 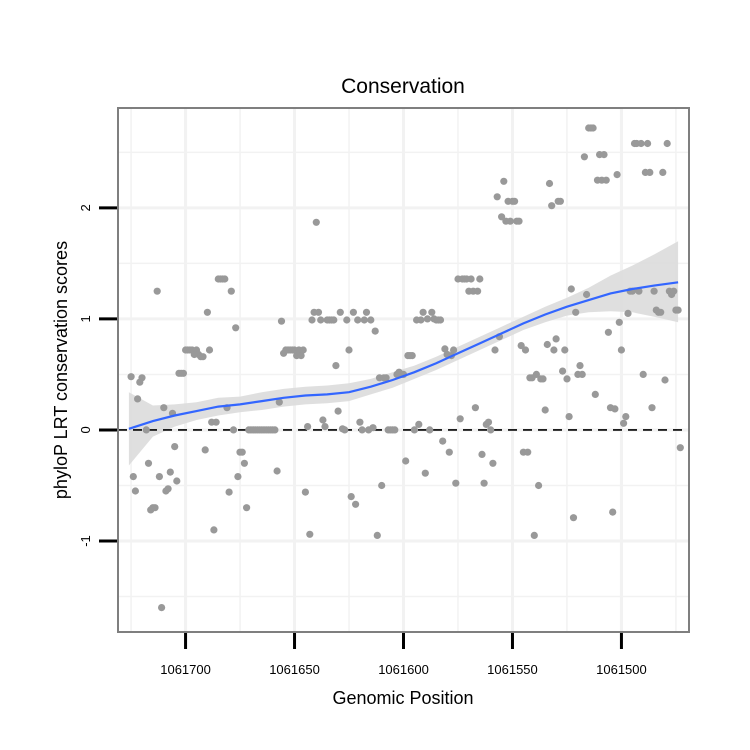 I want to click on y-tick-label: 0, so click(x=85, y=429).